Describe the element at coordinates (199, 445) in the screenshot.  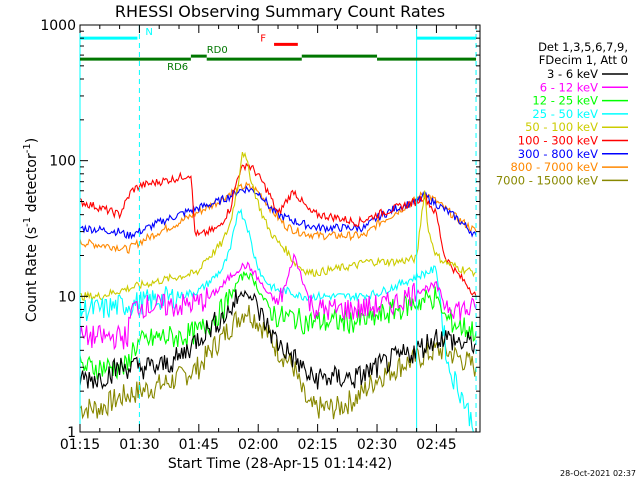
I see `x-tick-label: 01:45` at that location.